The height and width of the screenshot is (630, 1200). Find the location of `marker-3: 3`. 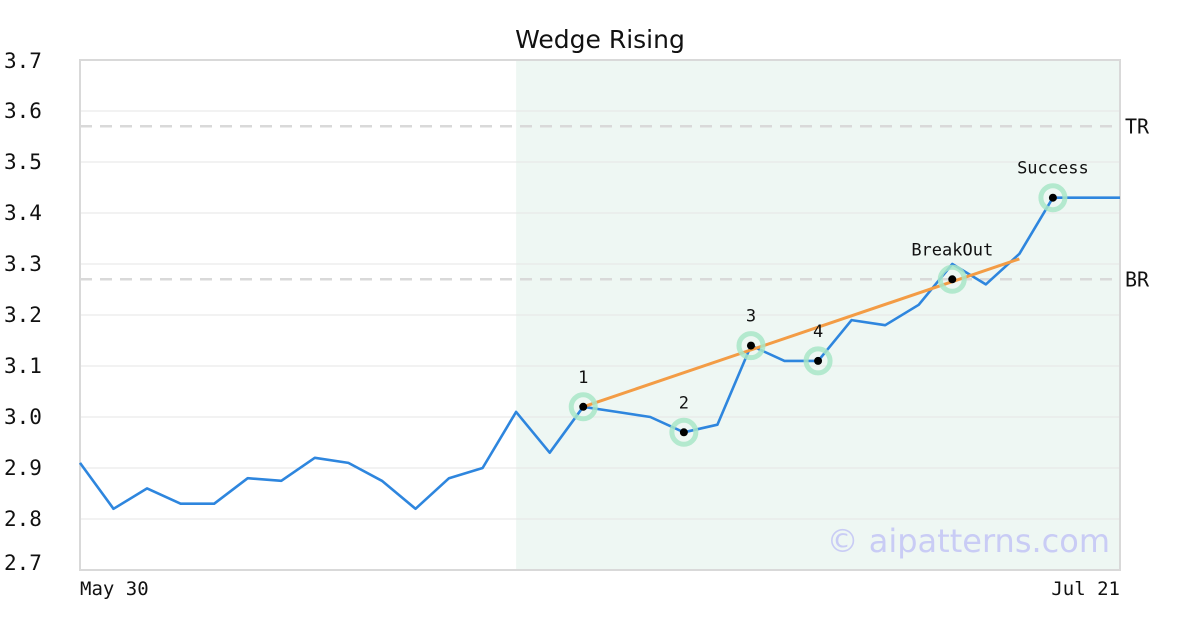

marker-3: 3 is located at coordinates (751, 334).